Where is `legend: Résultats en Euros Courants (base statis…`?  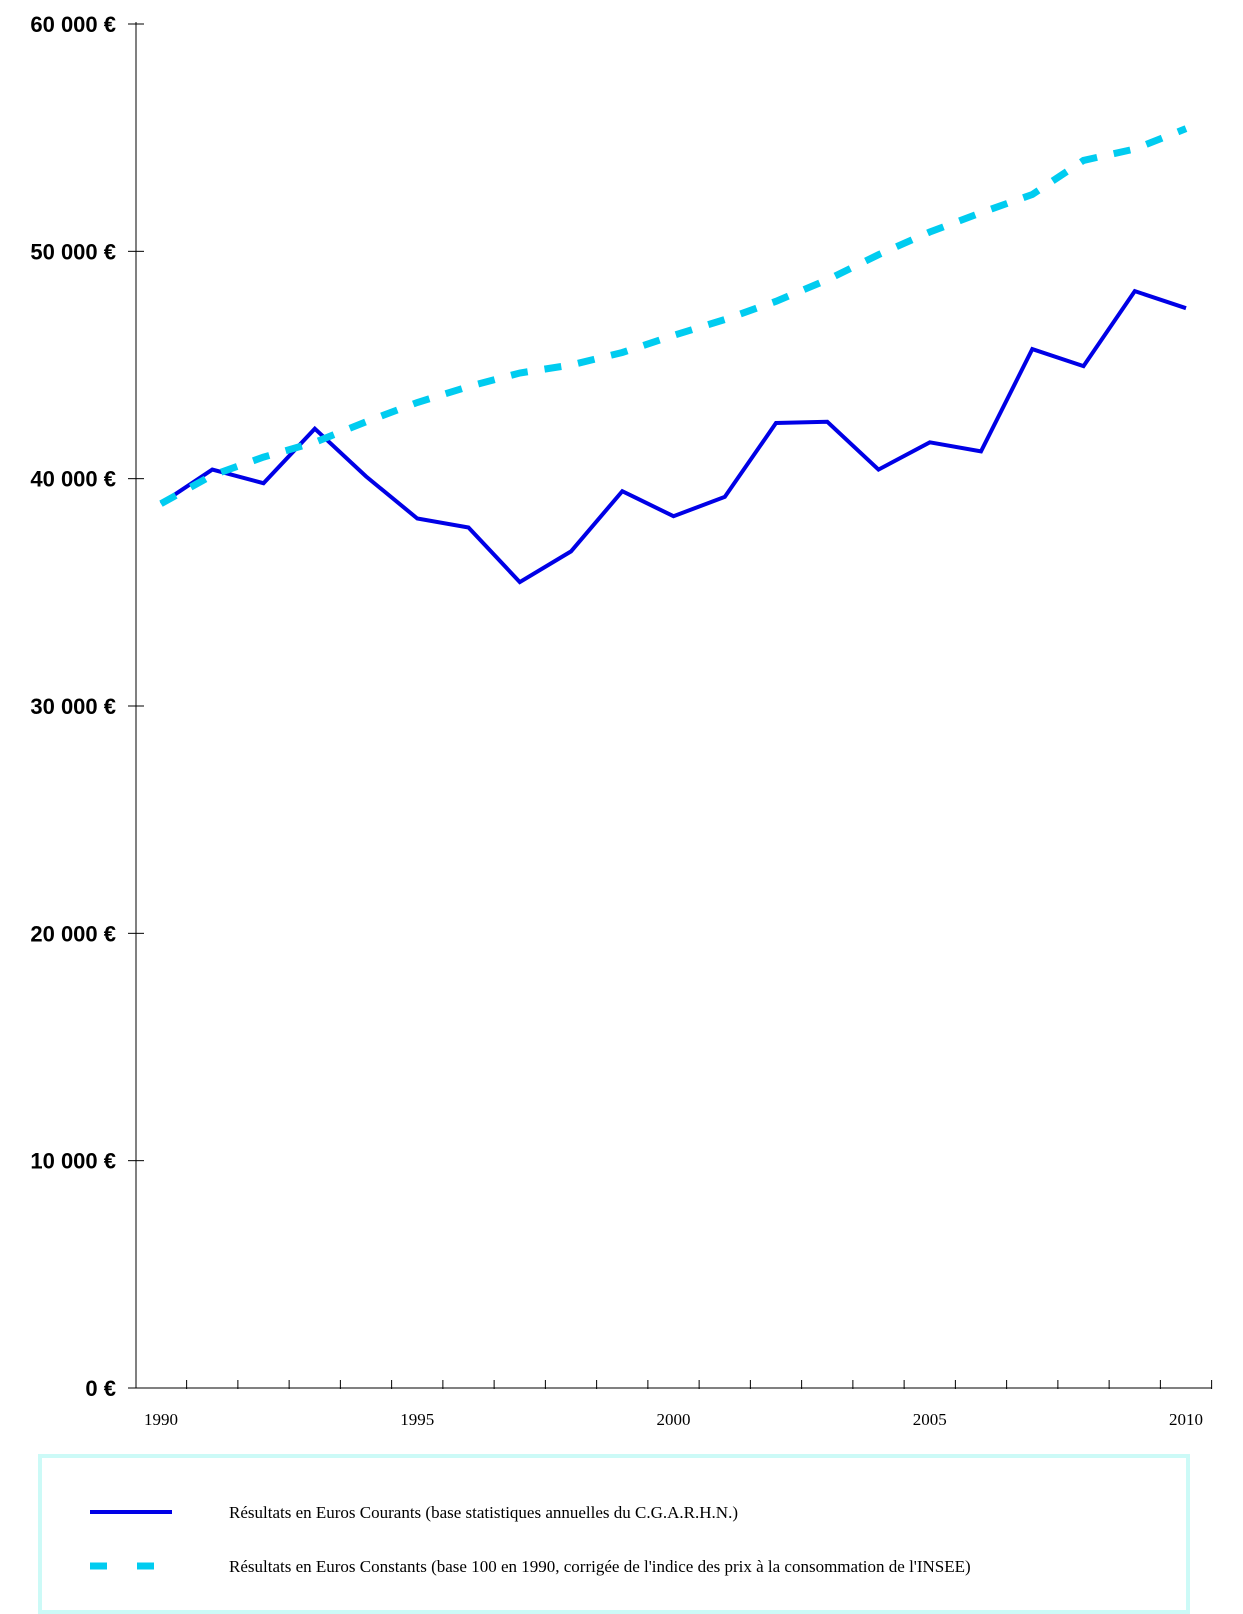 legend: Résultats en Euros Courants (base statis… is located at coordinates (614, 1534).